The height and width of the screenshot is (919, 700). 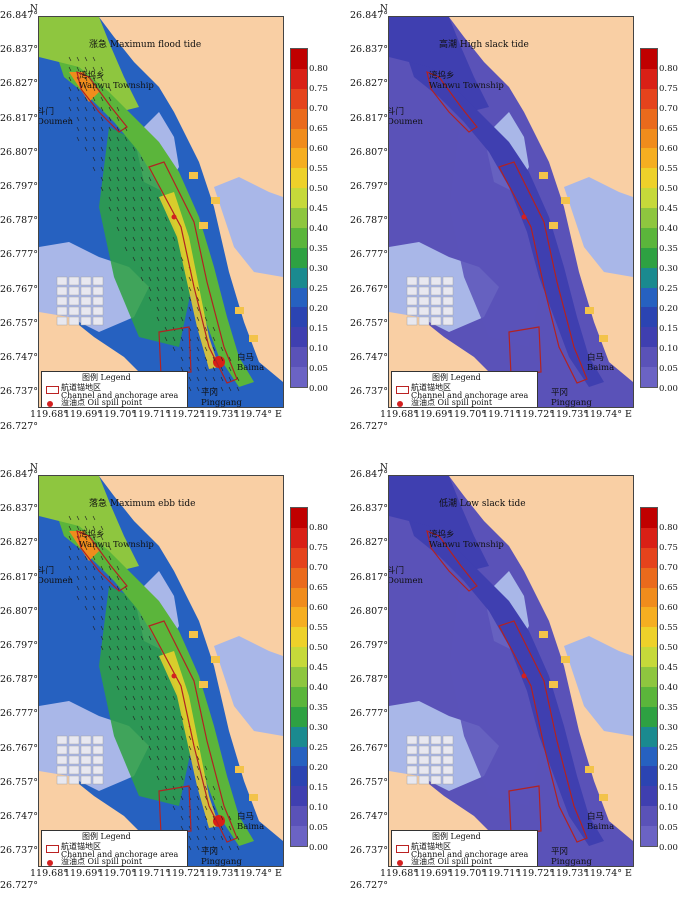 I want to click on place-label-baima: 白马 Baima, so click(x=251, y=363).